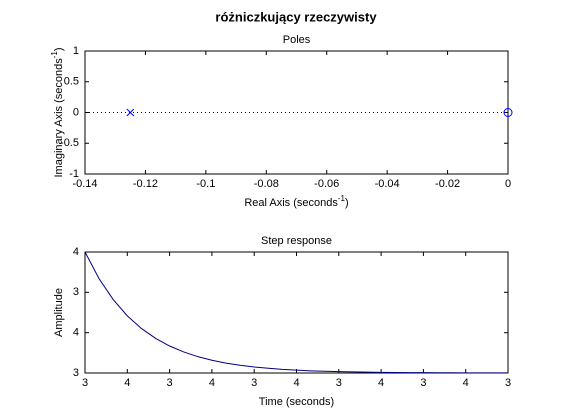  I want to click on label-part: Time (seconds), so click(296, 402).